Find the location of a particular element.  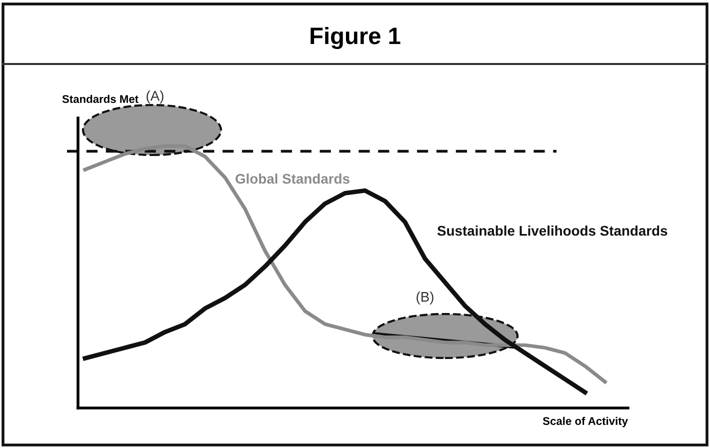

y-axis-title: Standards Met is located at coordinates (100, 98).